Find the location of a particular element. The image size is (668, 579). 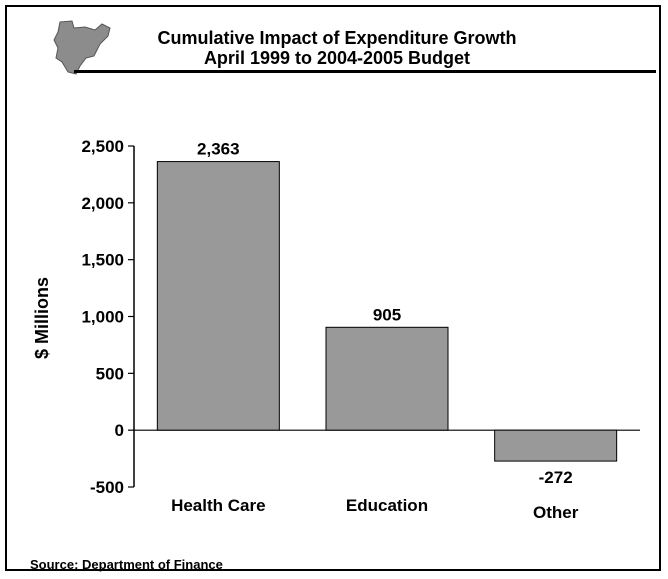

chart-subtitle: April 1999 to 2004-2005 Budget is located at coordinates (337, 58).